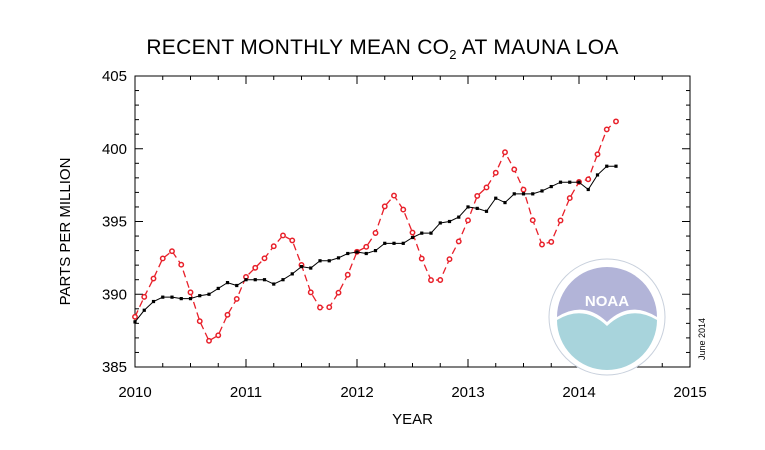  Describe the element at coordinates (356, 392) in the screenshot. I see `x-tick-label: 2012` at that location.